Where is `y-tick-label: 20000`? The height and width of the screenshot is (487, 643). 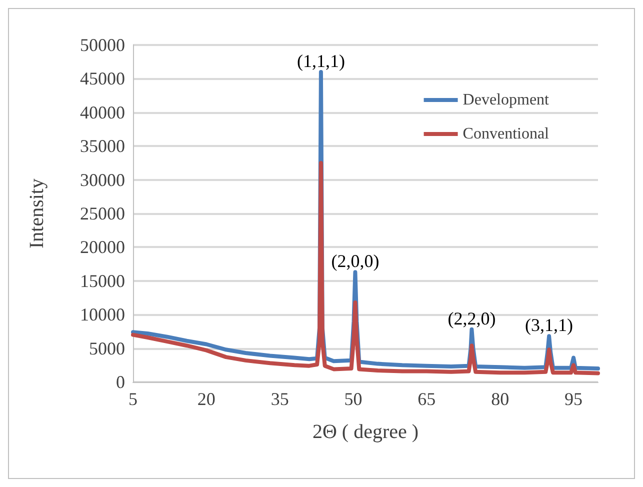
y-tick-label: 20000 is located at coordinates (102, 247).